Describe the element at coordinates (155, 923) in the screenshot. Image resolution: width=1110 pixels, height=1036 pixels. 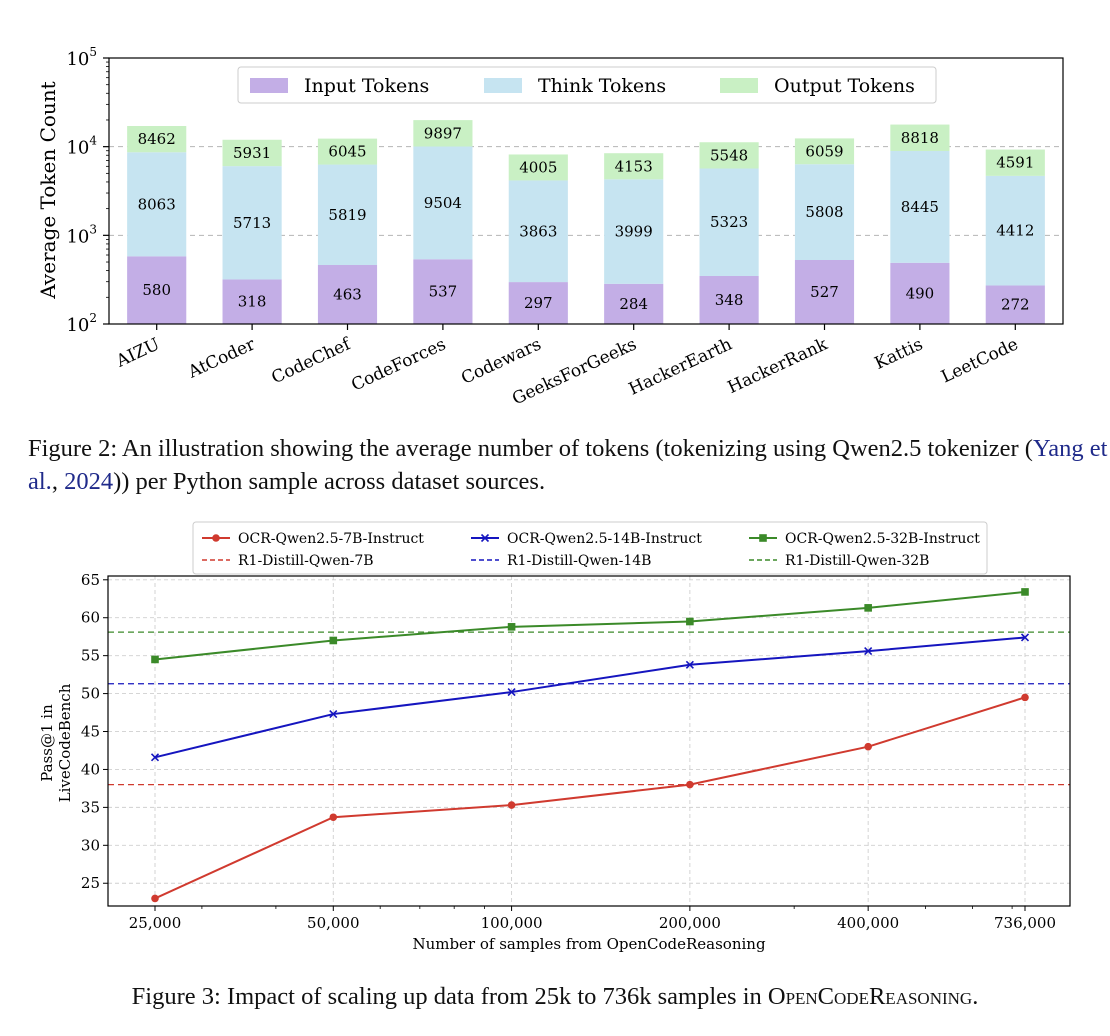
I see `fig3-x-tick-label: 25,000` at that location.